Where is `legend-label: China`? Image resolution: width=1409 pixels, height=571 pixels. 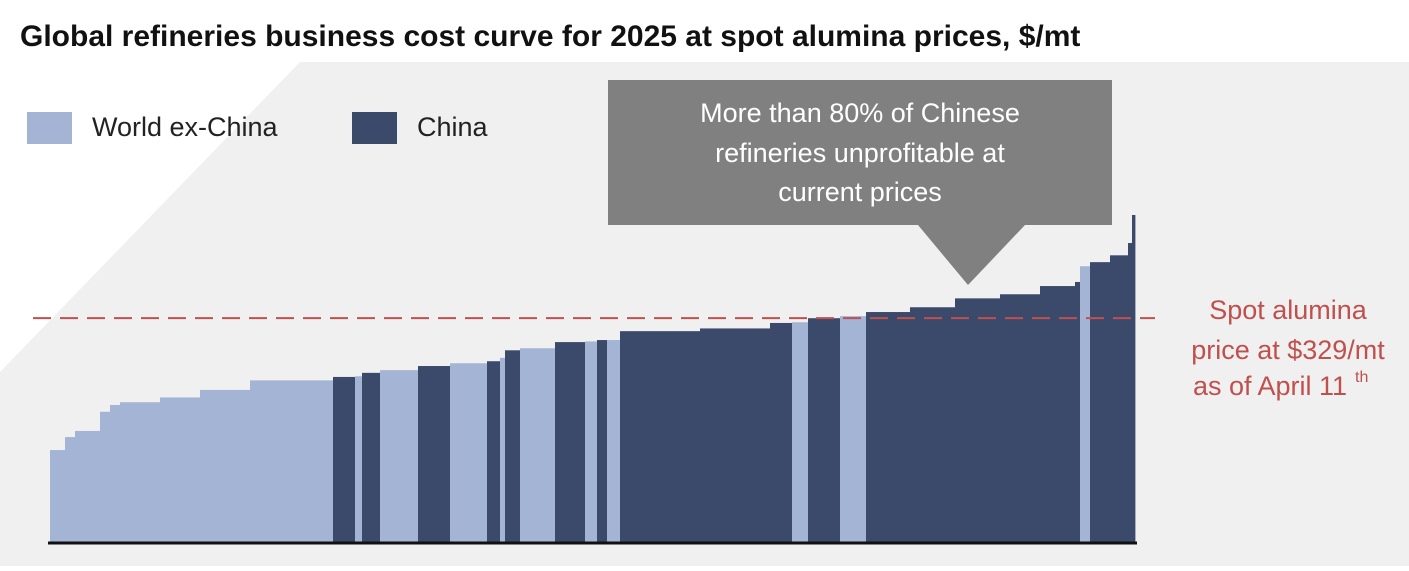
legend-label: China is located at coordinates (453, 127).